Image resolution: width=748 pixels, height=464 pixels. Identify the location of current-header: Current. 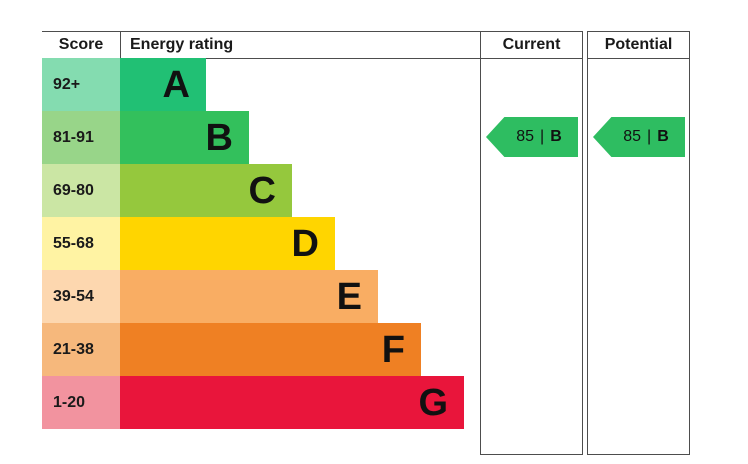
(531, 45).